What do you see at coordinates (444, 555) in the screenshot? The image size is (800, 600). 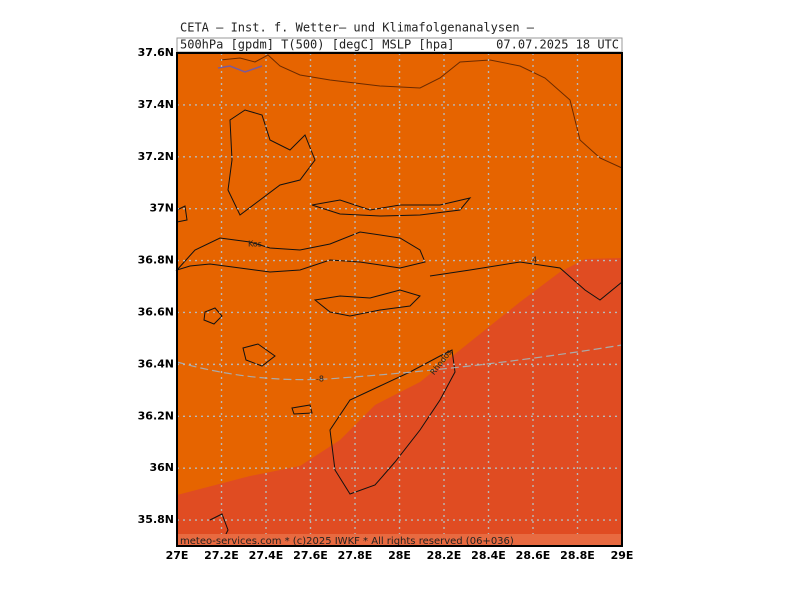 I see `x-tick-label: 28.2E` at bounding box center [444, 555].